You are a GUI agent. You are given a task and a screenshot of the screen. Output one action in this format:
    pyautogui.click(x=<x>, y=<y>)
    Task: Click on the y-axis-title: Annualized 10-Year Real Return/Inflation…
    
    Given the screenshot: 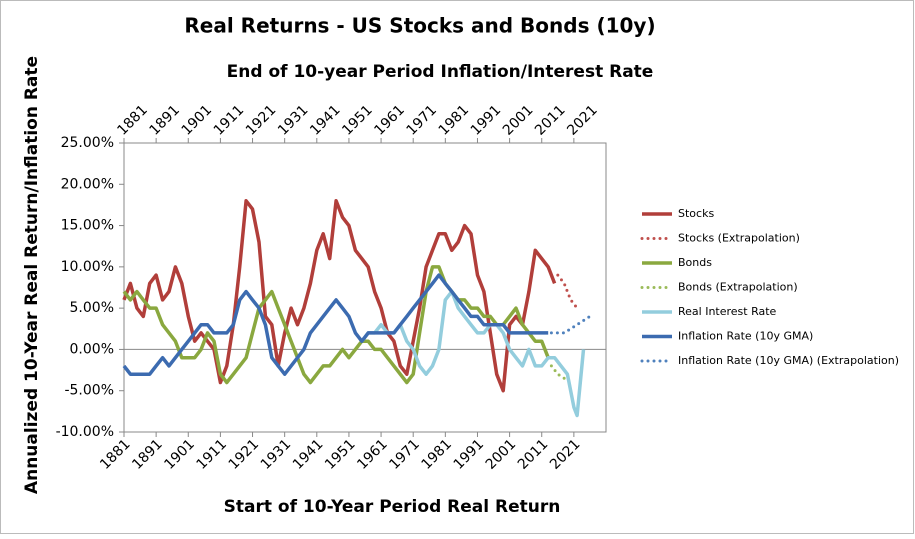 What is the action you would take?
    pyautogui.click(x=32, y=275)
    